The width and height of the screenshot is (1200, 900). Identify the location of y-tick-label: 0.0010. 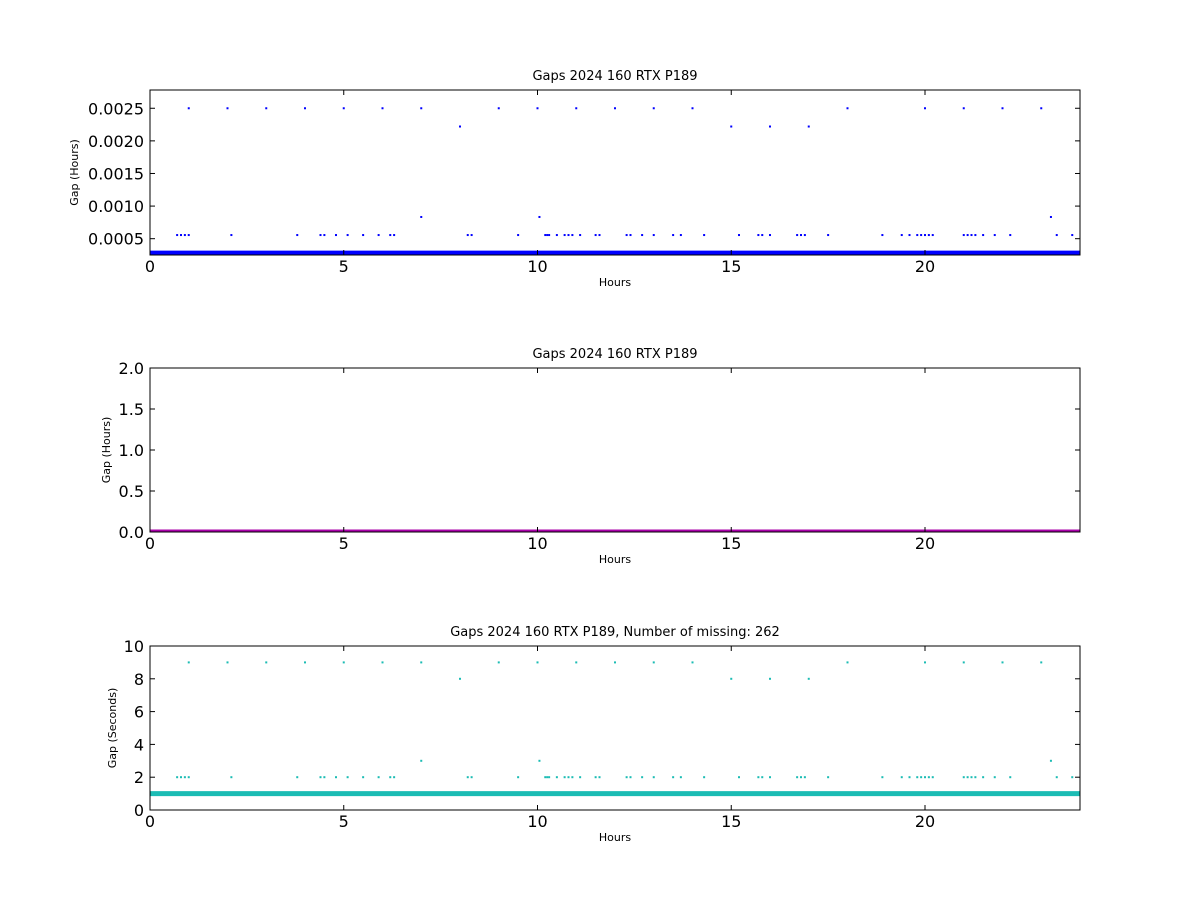
(116, 206).